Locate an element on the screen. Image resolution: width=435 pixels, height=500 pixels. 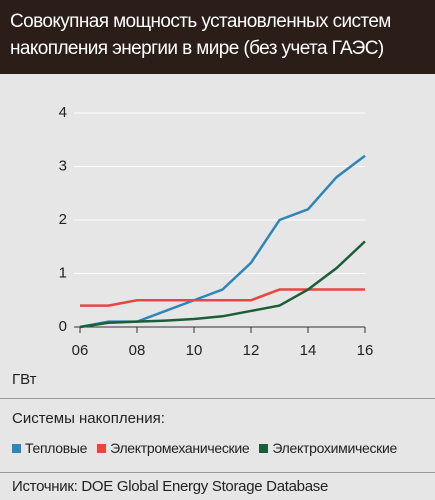
x-tick-label: 10 is located at coordinates (194, 350).